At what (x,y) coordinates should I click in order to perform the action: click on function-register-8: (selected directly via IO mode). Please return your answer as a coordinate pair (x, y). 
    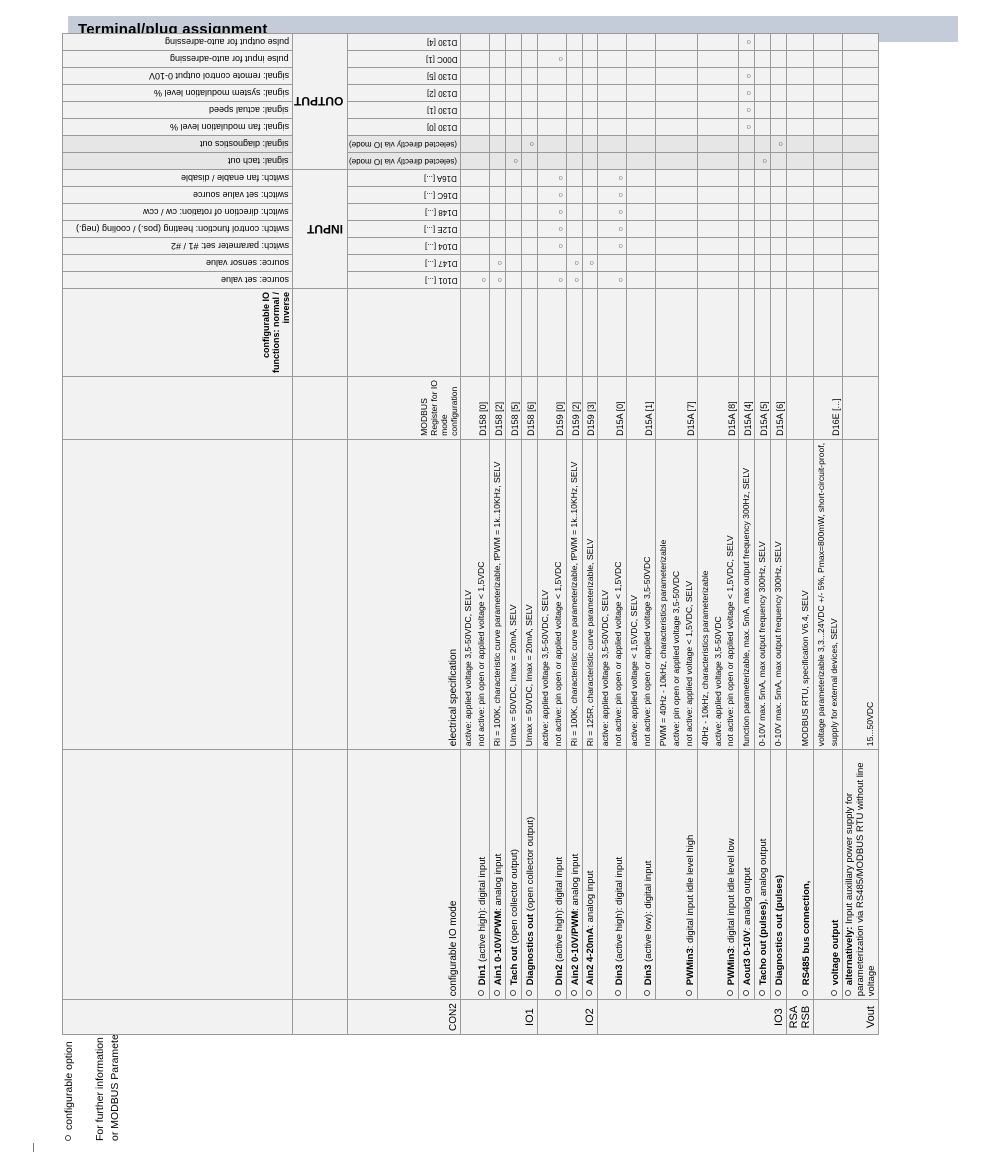
    Looking at the image, I should click on (404, 144).